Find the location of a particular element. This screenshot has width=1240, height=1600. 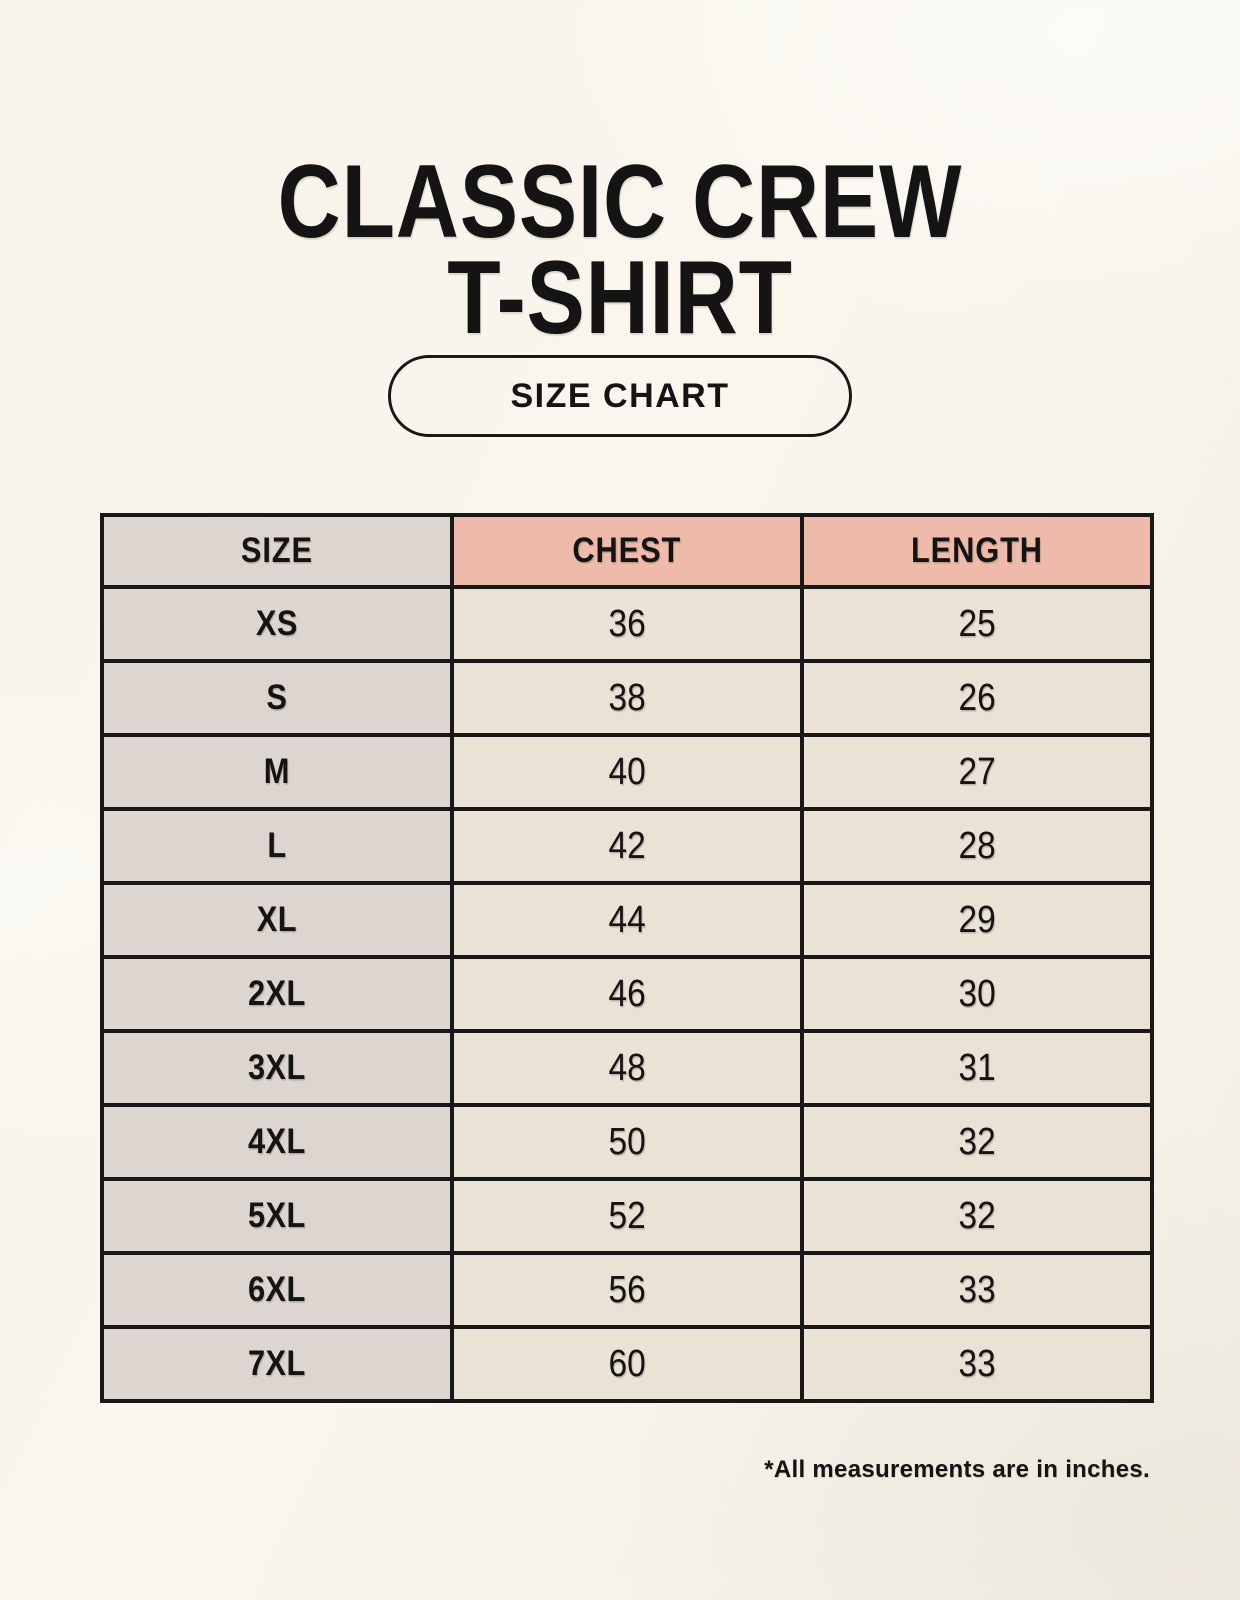

size-chart-button-label: SIZE CHART is located at coordinates (620, 395).